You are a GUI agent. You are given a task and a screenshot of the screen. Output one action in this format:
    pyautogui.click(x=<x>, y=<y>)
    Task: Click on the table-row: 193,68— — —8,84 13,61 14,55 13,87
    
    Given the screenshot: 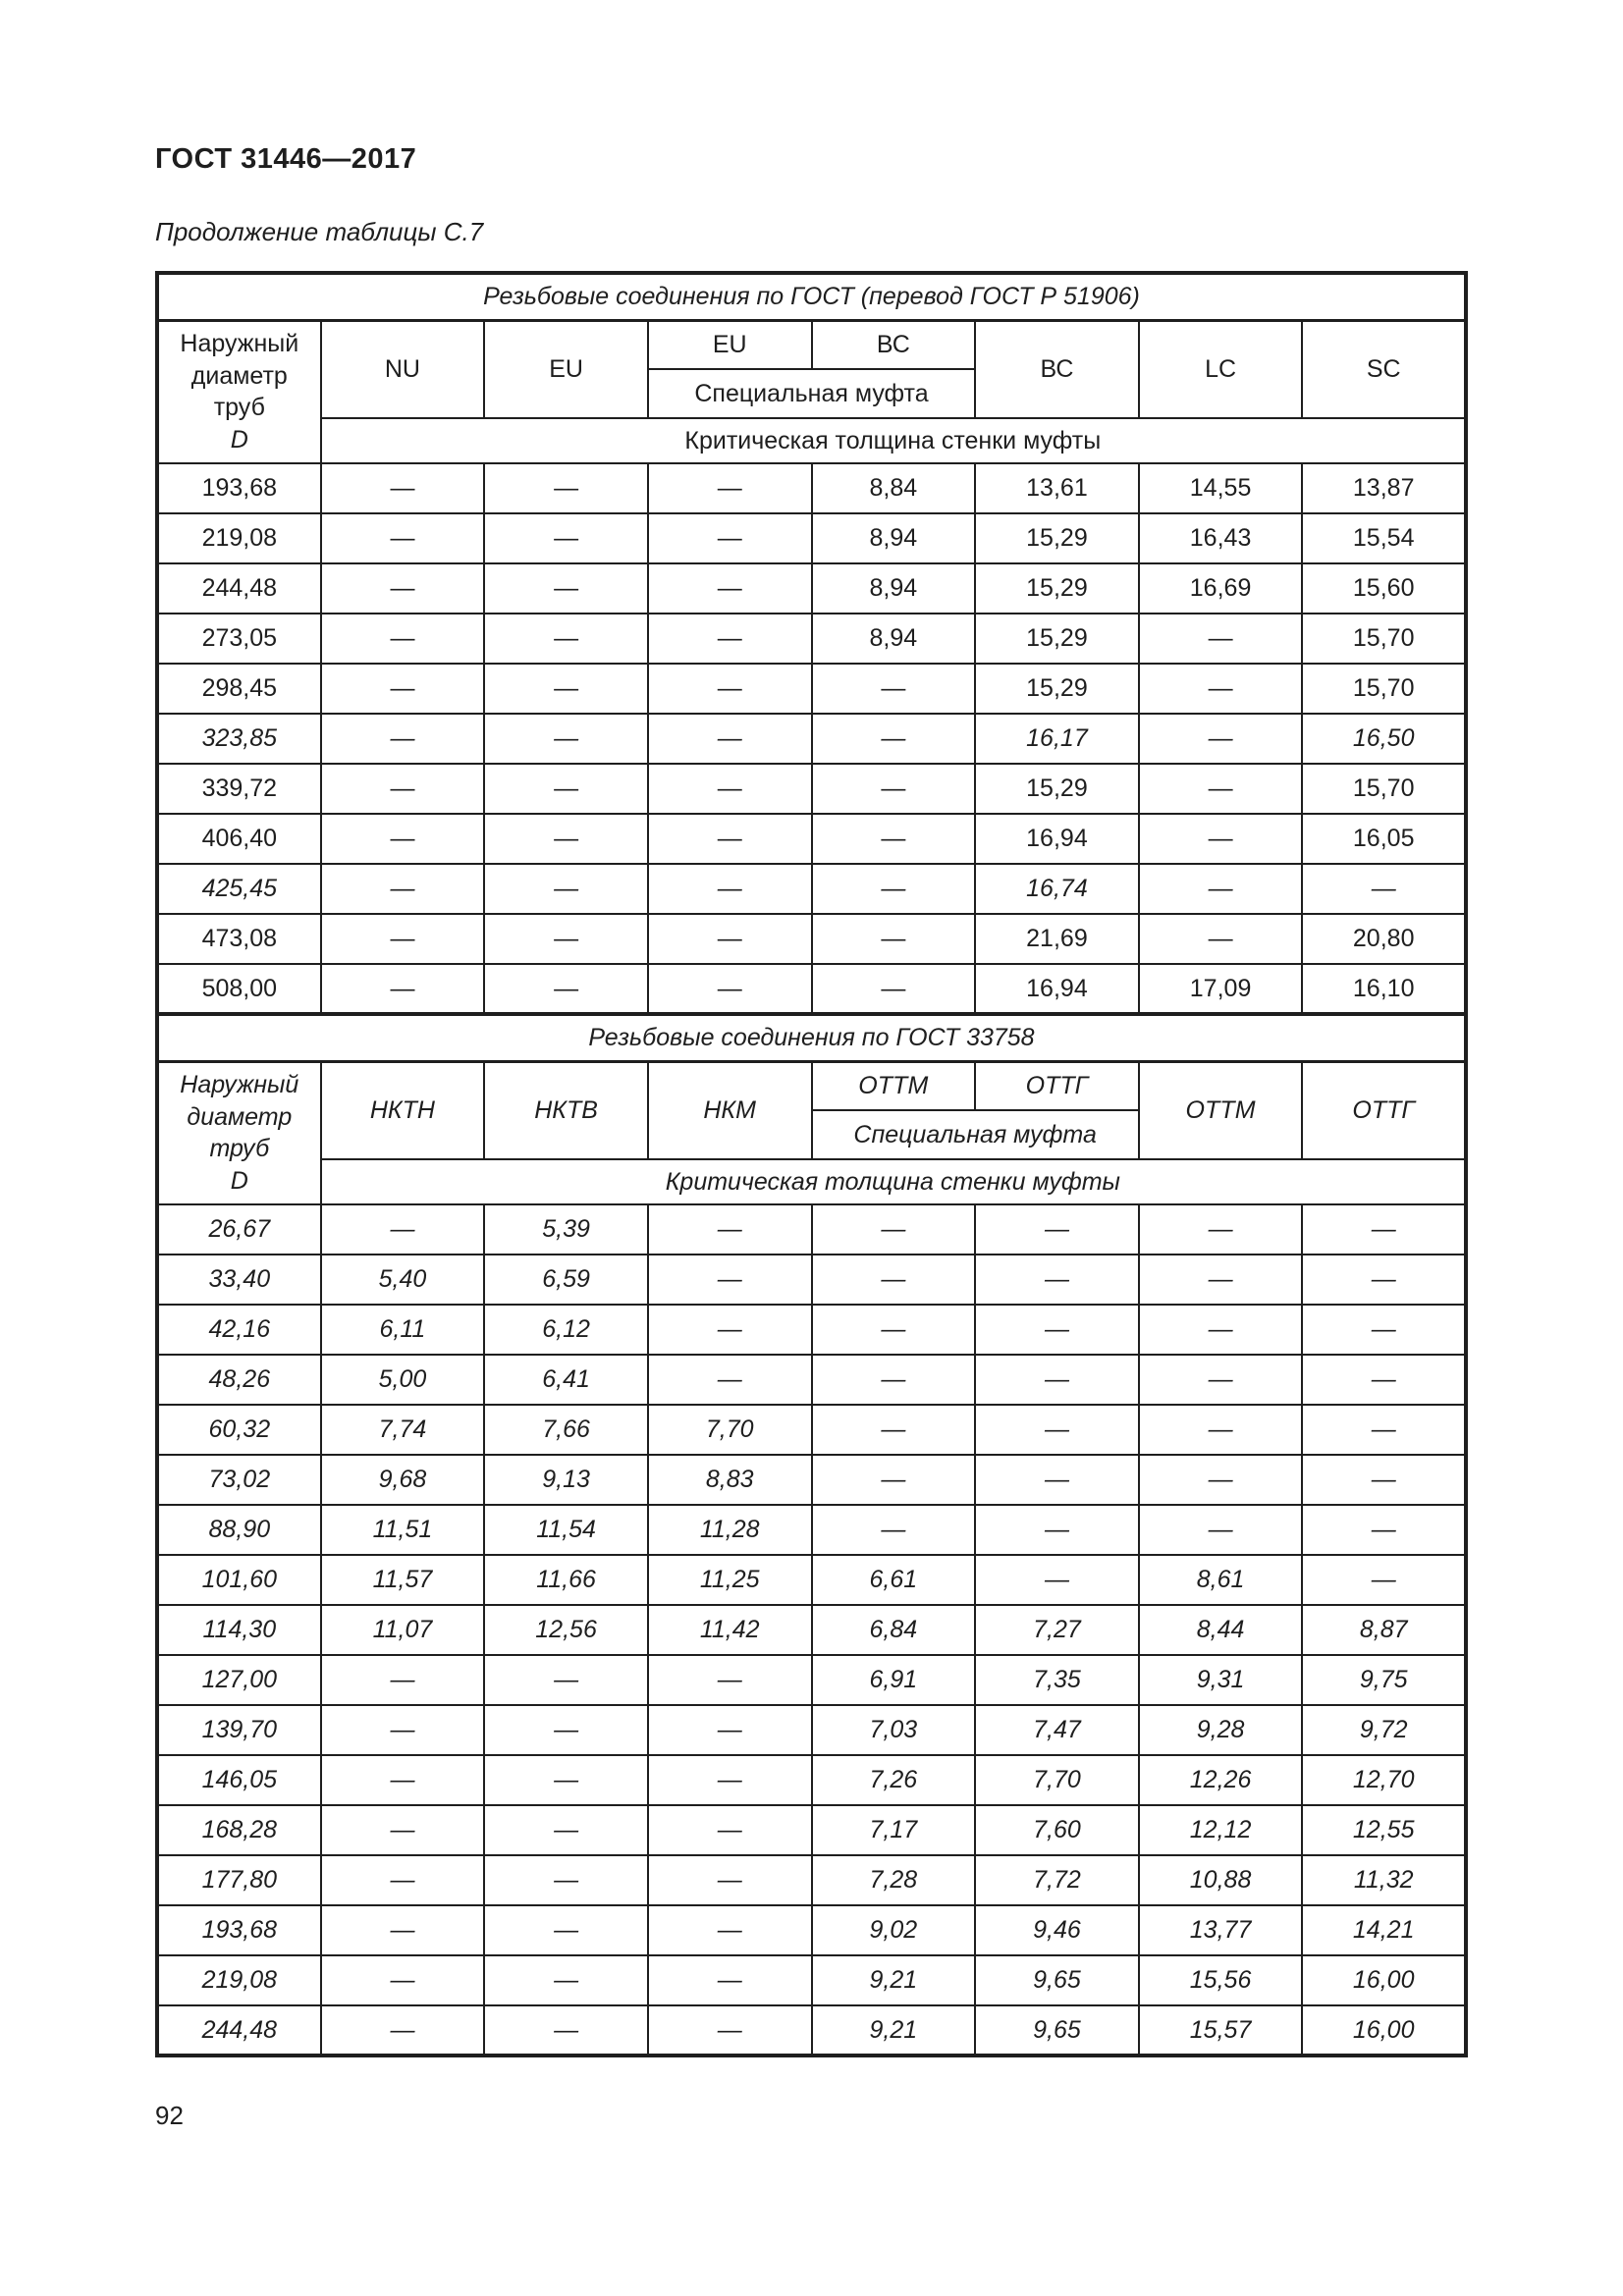 What is the action you would take?
    pyautogui.click(x=811, y=488)
    